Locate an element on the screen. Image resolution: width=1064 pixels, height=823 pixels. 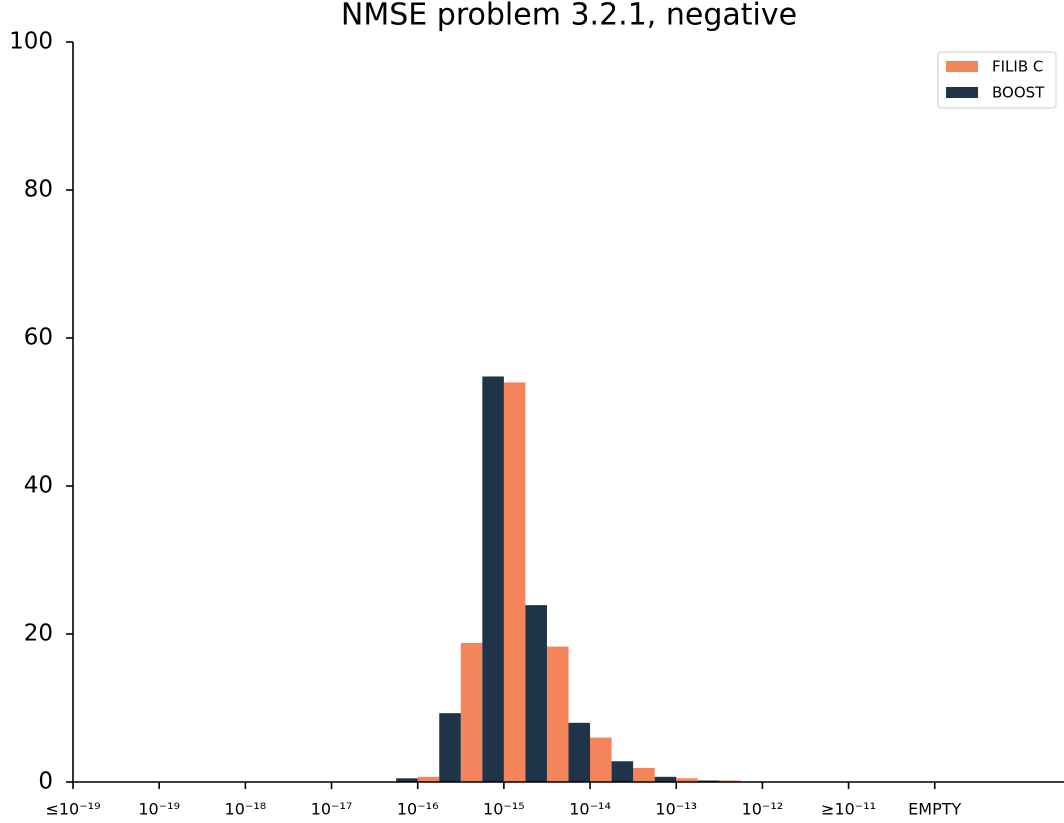
legend: FILIB C BOOST is located at coordinates (997, 80).